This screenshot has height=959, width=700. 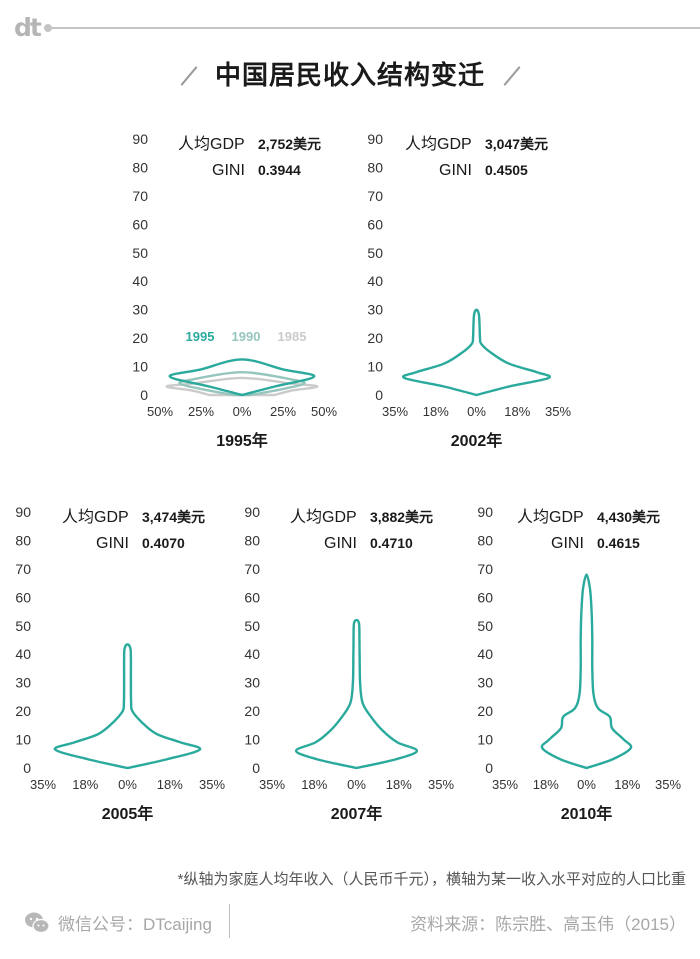 What do you see at coordinates (127, 706) in the screenshot?
I see `violin-2005` at bounding box center [127, 706].